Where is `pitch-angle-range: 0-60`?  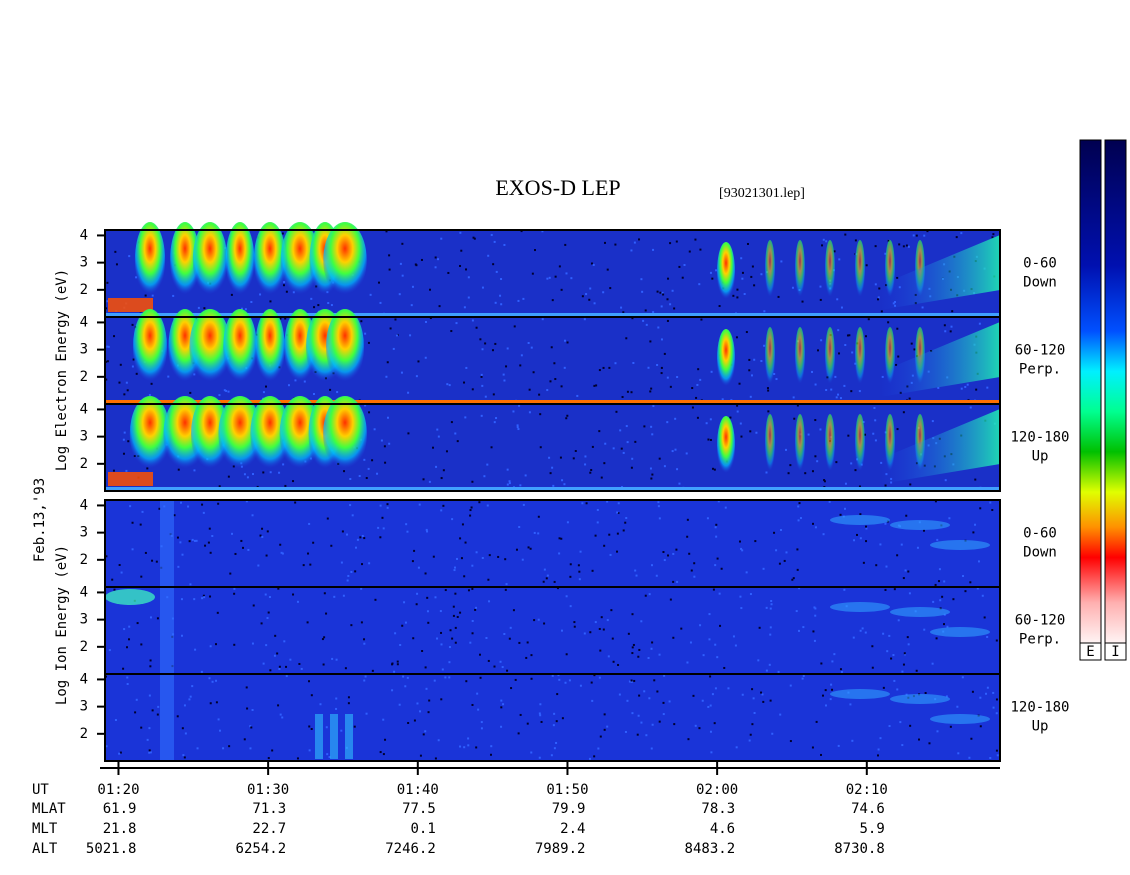
pitch-angle-range: 0-60 is located at coordinates (1040, 264).